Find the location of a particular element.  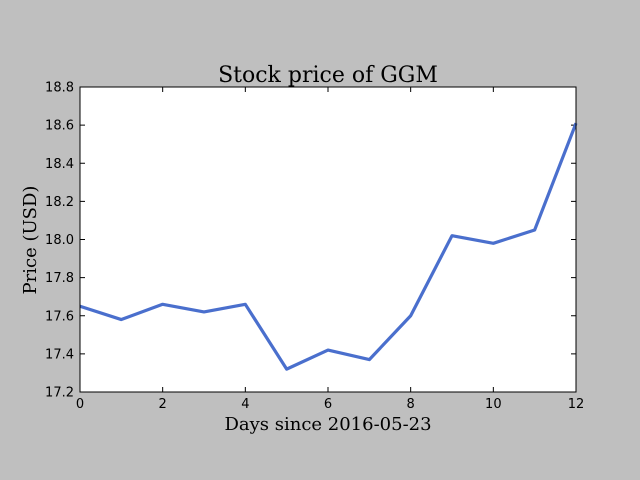

y-tick-label: 17.8 is located at coordinates (59, 278).